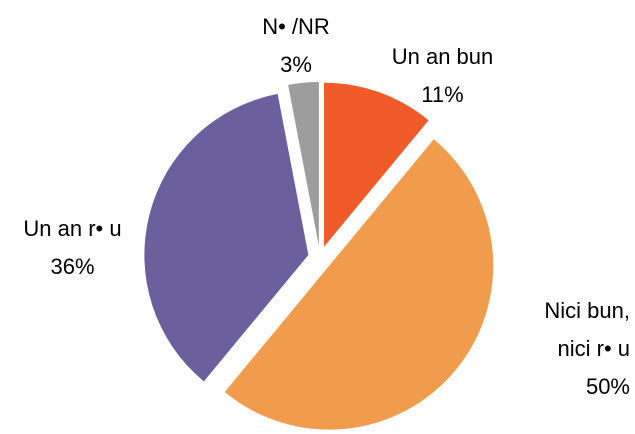 Image resolution: width=635 pixels, height=434 pixels. Describe the element at coordinates (72, 228) in the screenshot. I see `category-label: Un an r• u` at that location.